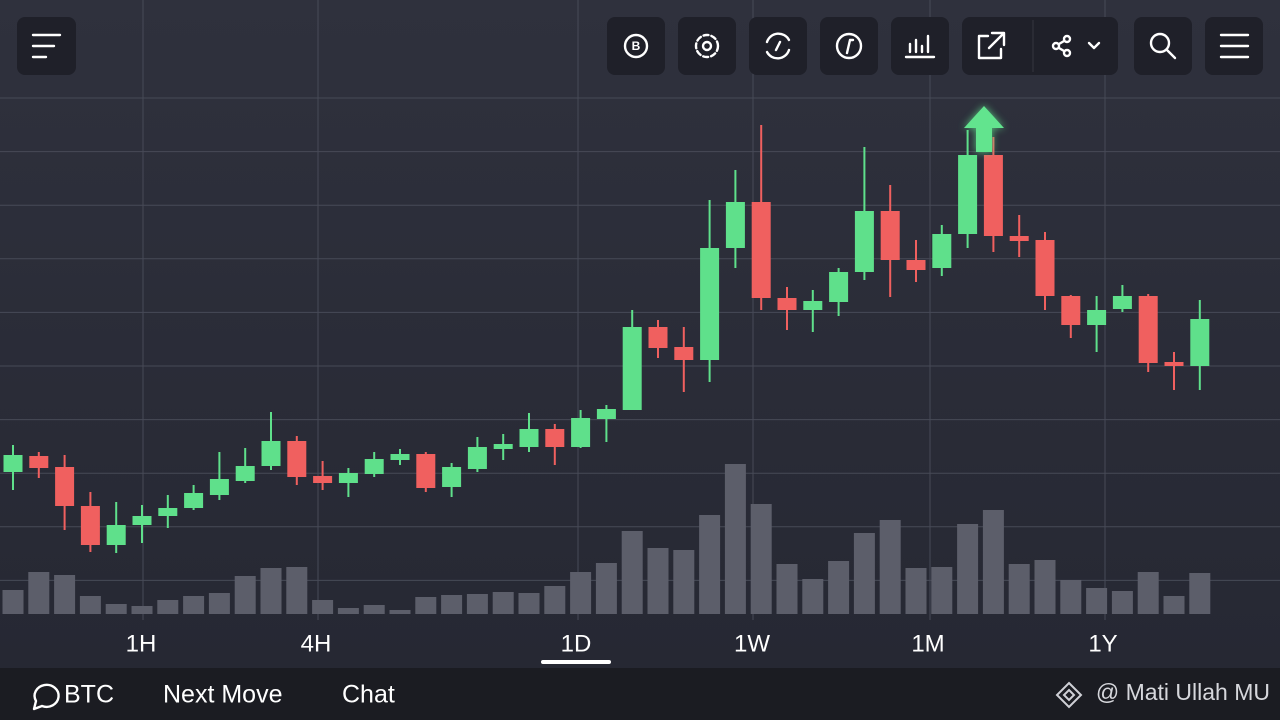 The image size is (1280, 720). I want to click on timeframe-option: 1Y, so click(1102, 643).